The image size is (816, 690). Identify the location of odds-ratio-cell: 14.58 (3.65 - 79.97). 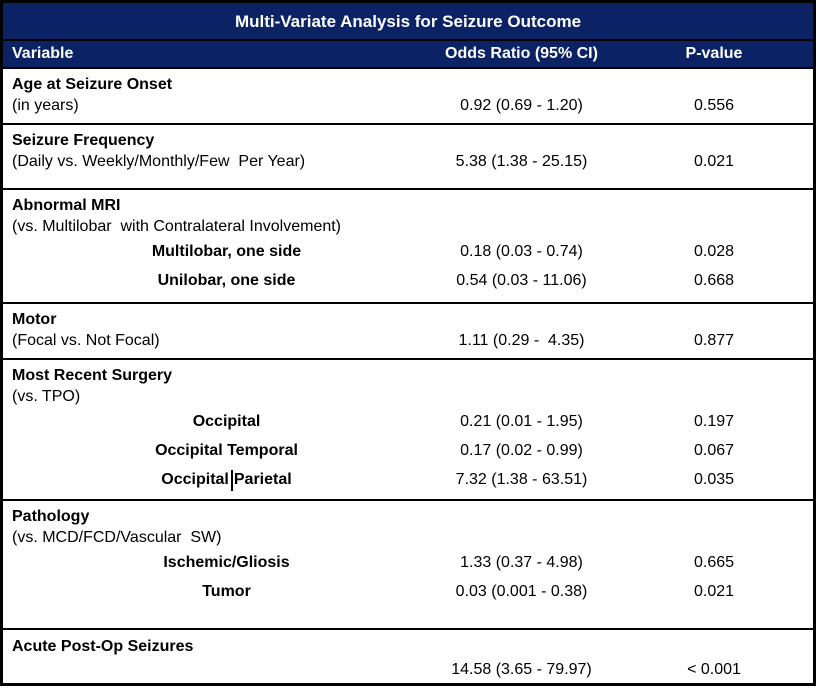
(521, 669).